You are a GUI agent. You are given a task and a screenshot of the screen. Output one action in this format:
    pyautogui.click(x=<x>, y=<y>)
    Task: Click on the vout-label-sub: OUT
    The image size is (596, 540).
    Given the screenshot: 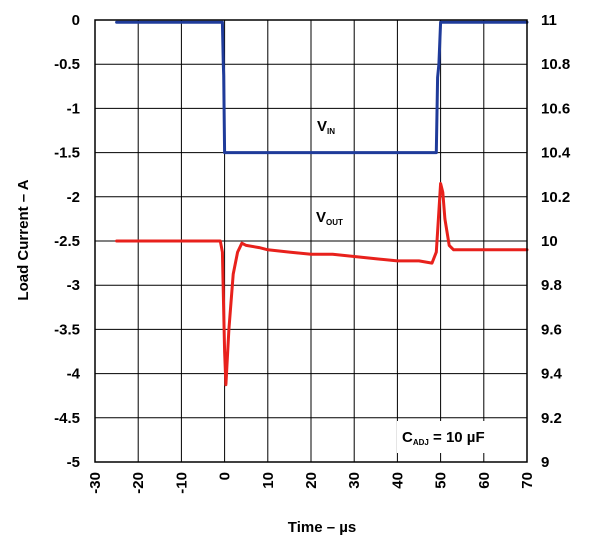 What is the action you would take?
    pyautogui.click(x=334, y=222)
    